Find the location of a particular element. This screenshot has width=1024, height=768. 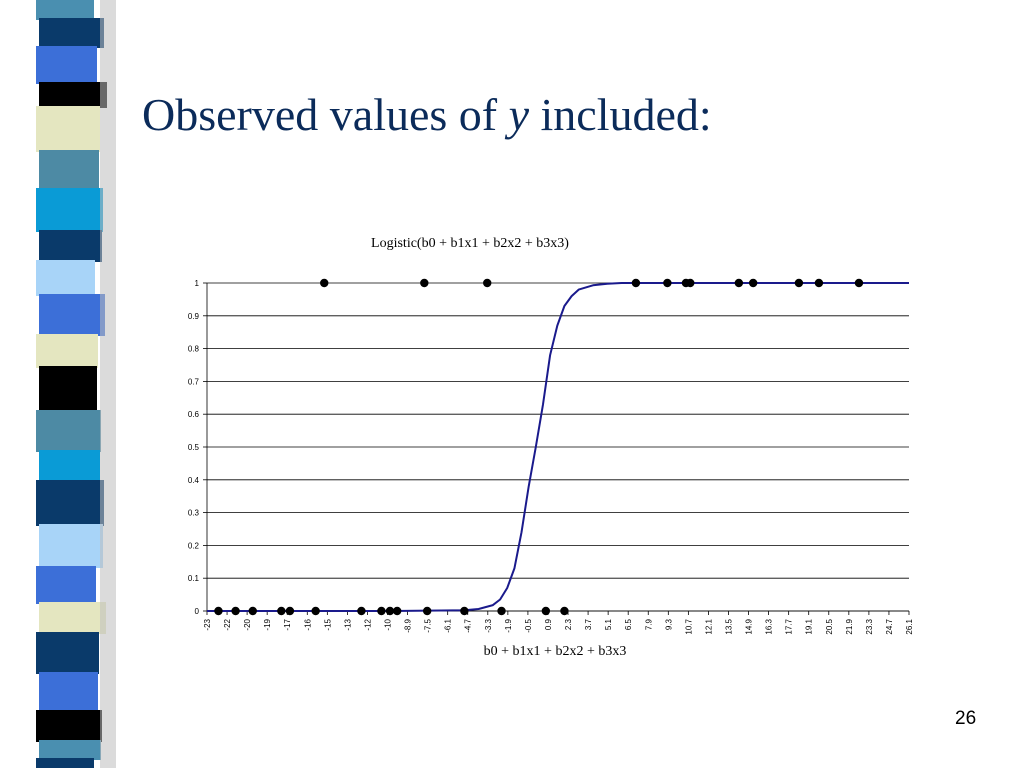

x-tick-label: -8.9 is located at coordinates (408, 625).